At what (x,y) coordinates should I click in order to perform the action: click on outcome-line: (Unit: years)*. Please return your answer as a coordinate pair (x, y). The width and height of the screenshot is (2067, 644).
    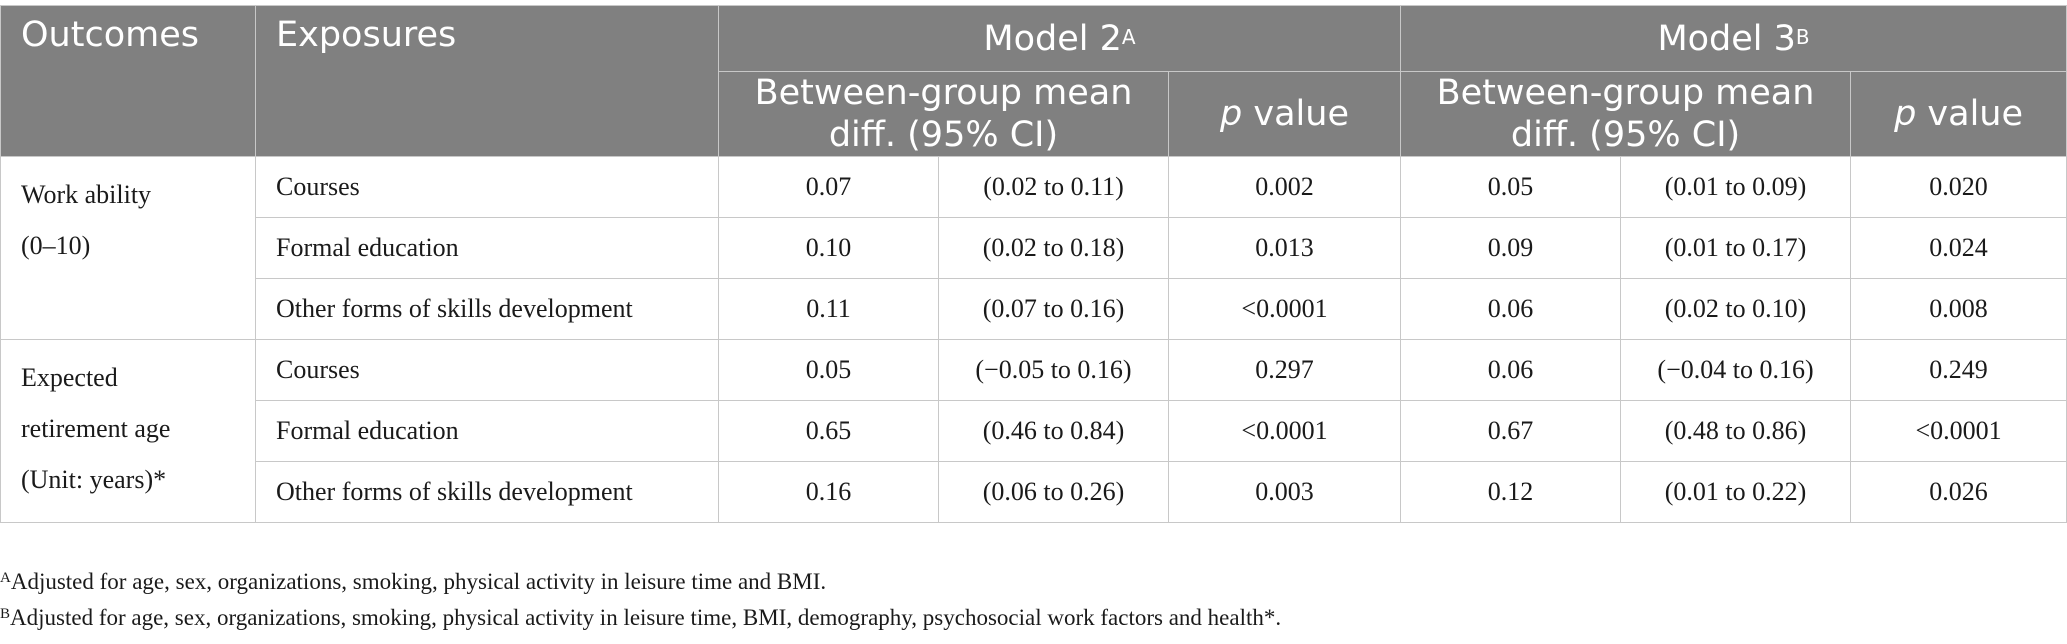
    Looking at the image, I should click on (94, 479).